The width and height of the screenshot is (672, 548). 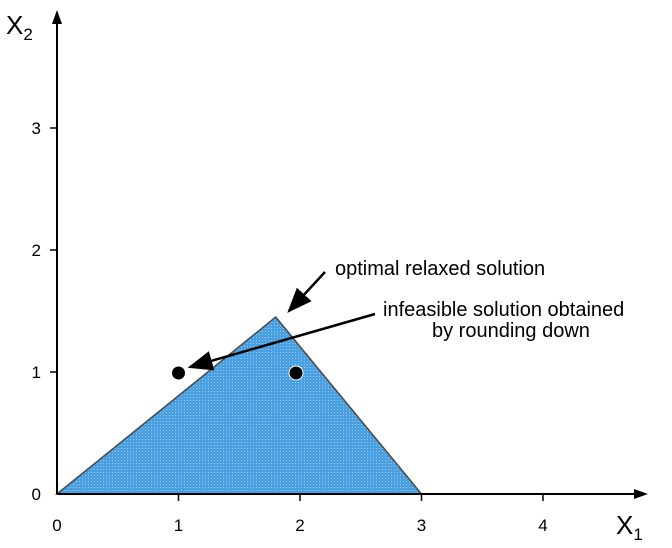 What do you see at coordinates (637, 534) in the screenshot?
I see `x-axis-title-subscript: 1` at bounding box center [637, 534].